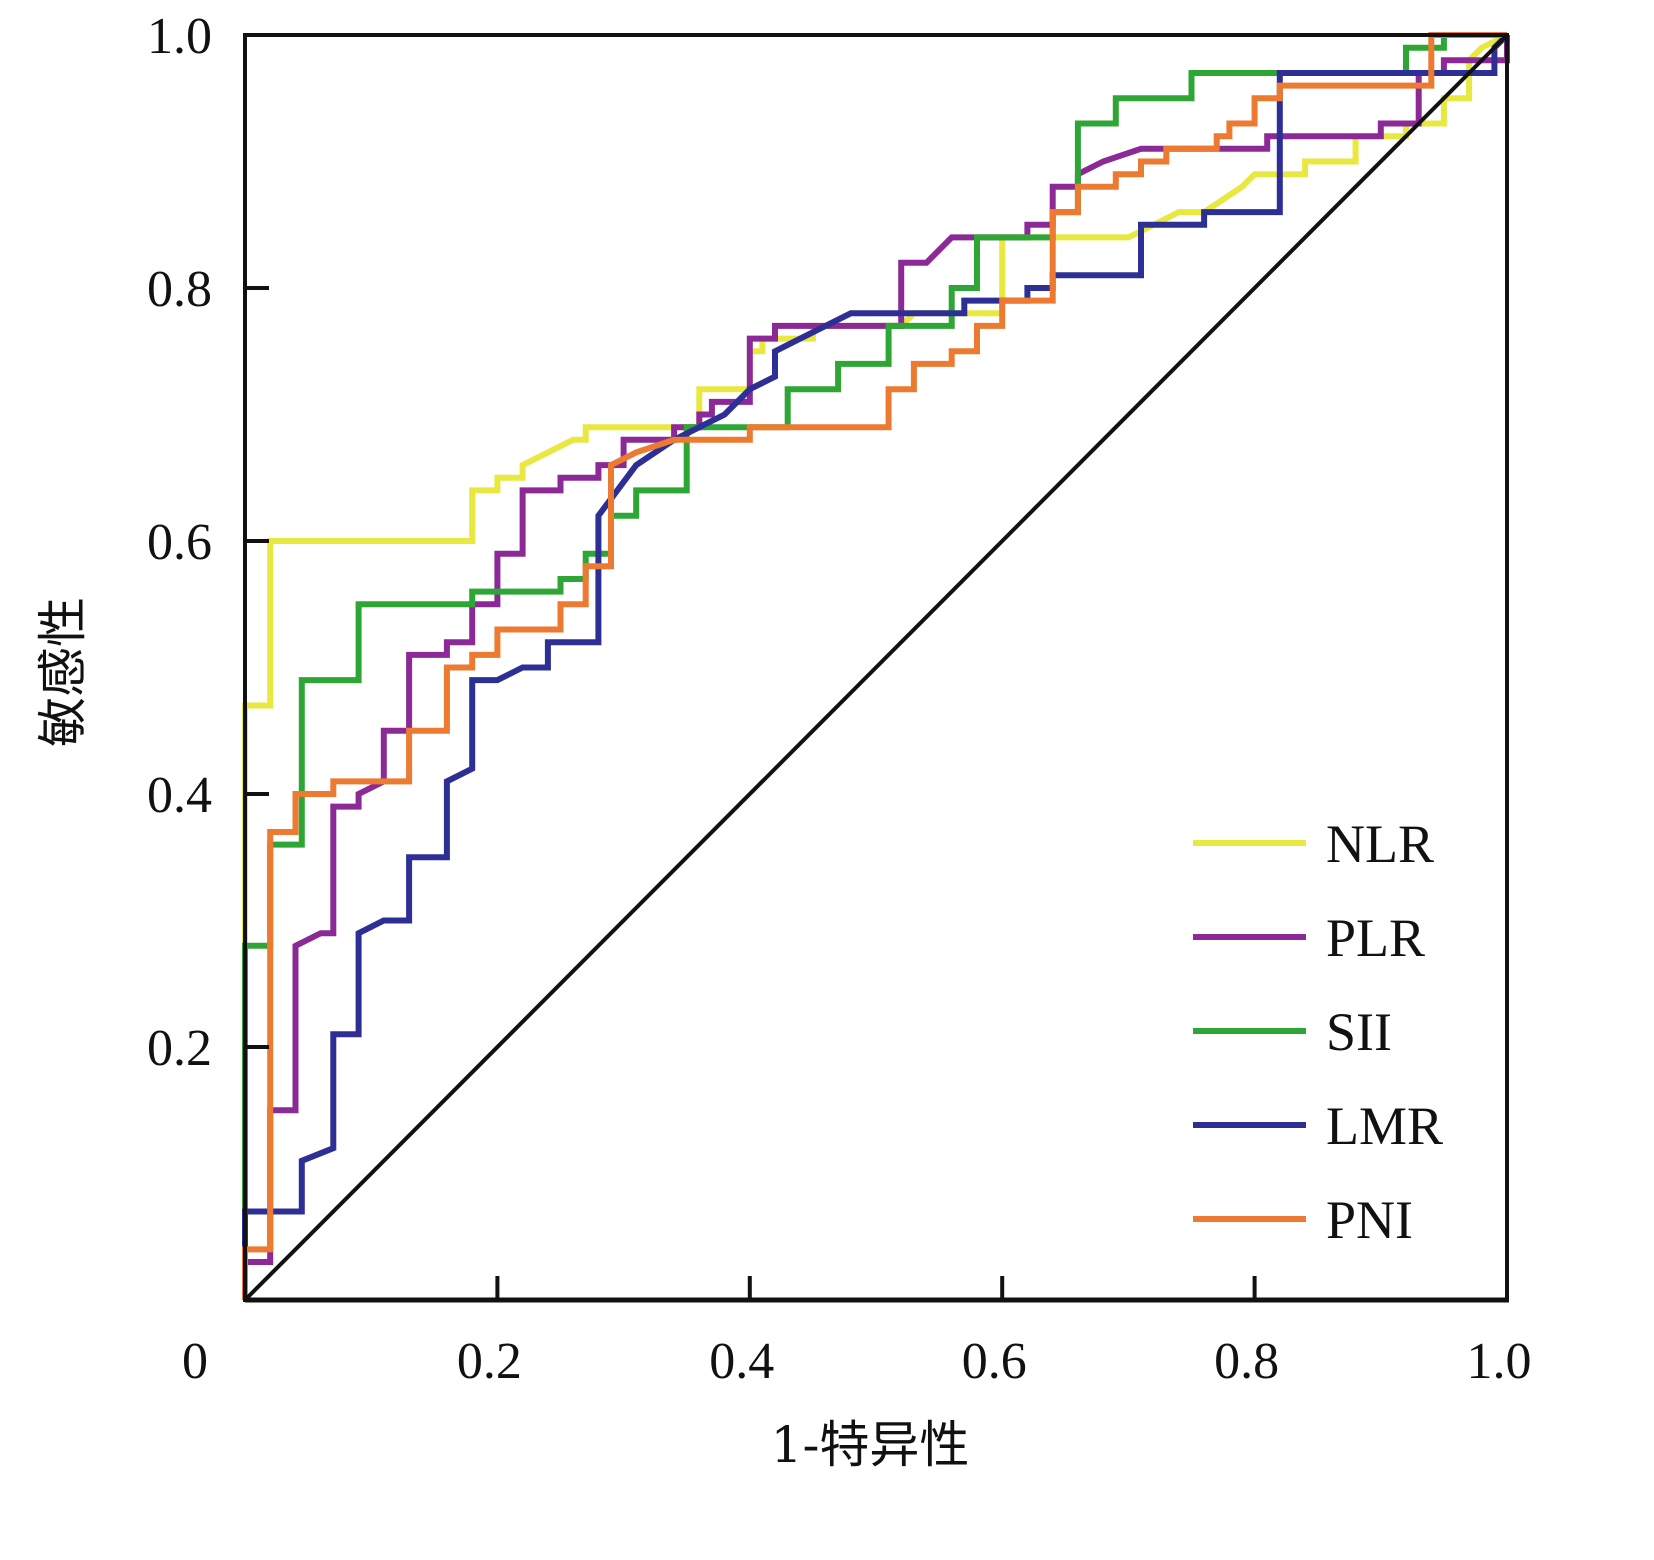 The height and width of the screenshot is (1560, 1654). I want to click on legend-item-nlr: NLR, so click(1313, 844).